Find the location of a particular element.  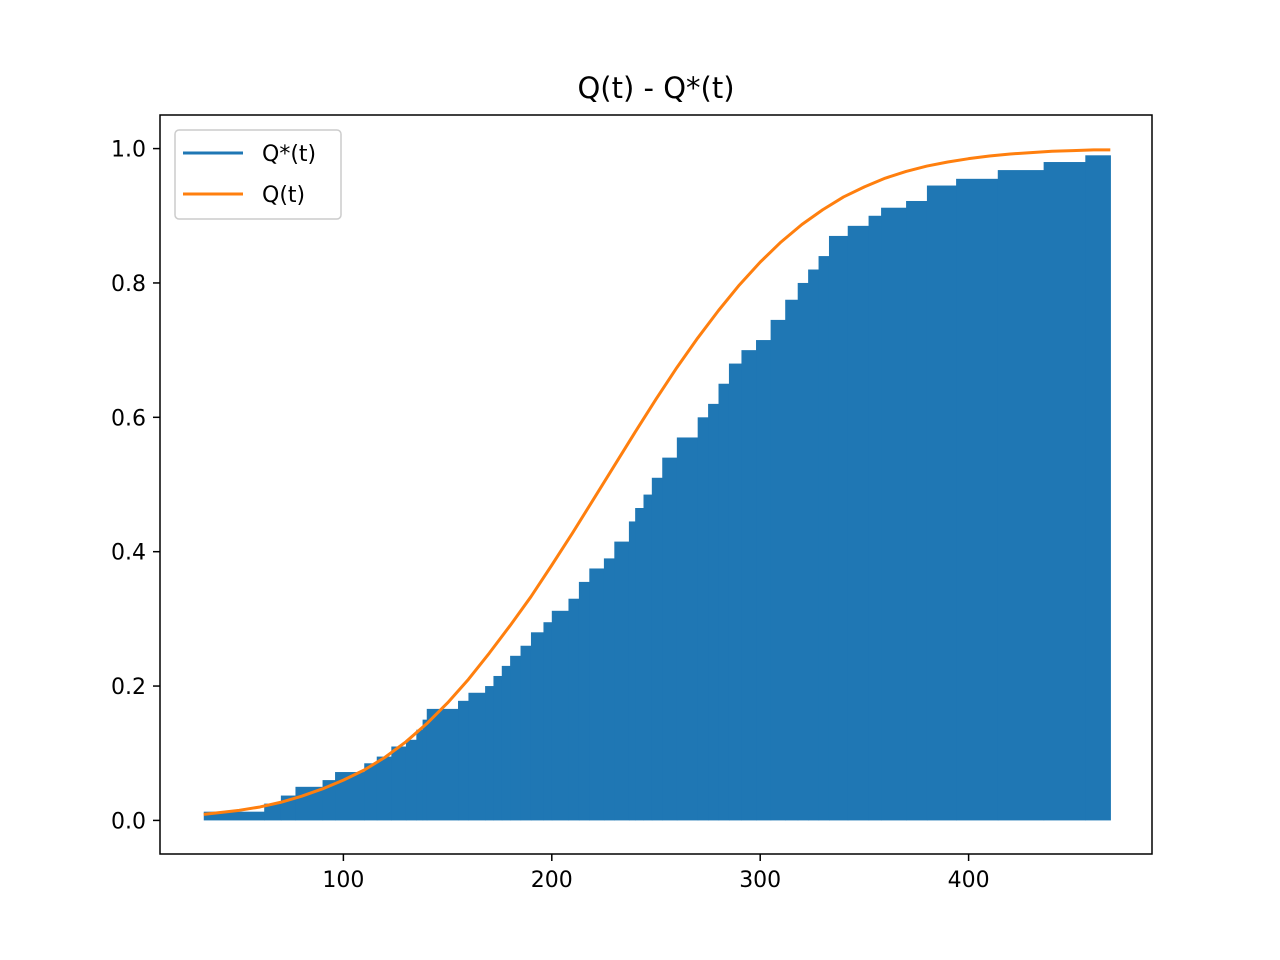

x-tick-label: 400 is located at coordinates (969, 880).